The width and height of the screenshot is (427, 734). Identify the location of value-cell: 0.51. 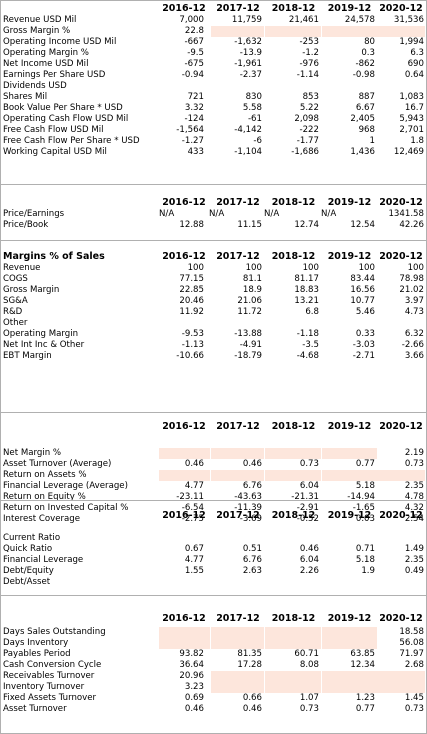
(252, 549).